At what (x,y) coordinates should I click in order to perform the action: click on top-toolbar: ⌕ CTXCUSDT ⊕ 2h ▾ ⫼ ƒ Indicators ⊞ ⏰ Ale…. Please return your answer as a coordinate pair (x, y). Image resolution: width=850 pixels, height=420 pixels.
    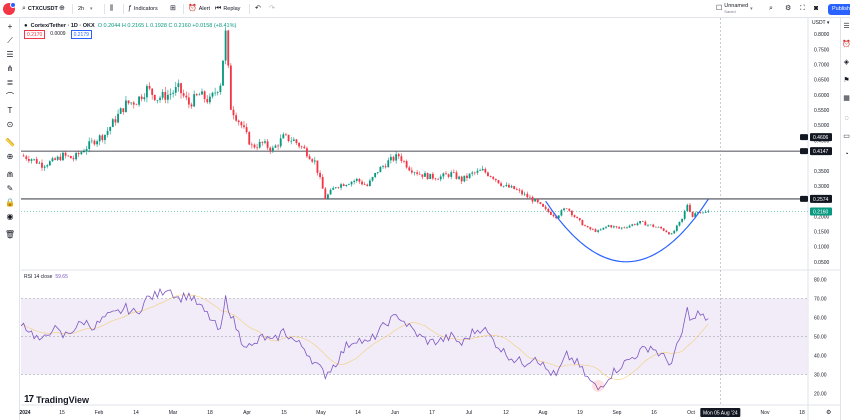
    Looking at the image, I should click on (425, 9).